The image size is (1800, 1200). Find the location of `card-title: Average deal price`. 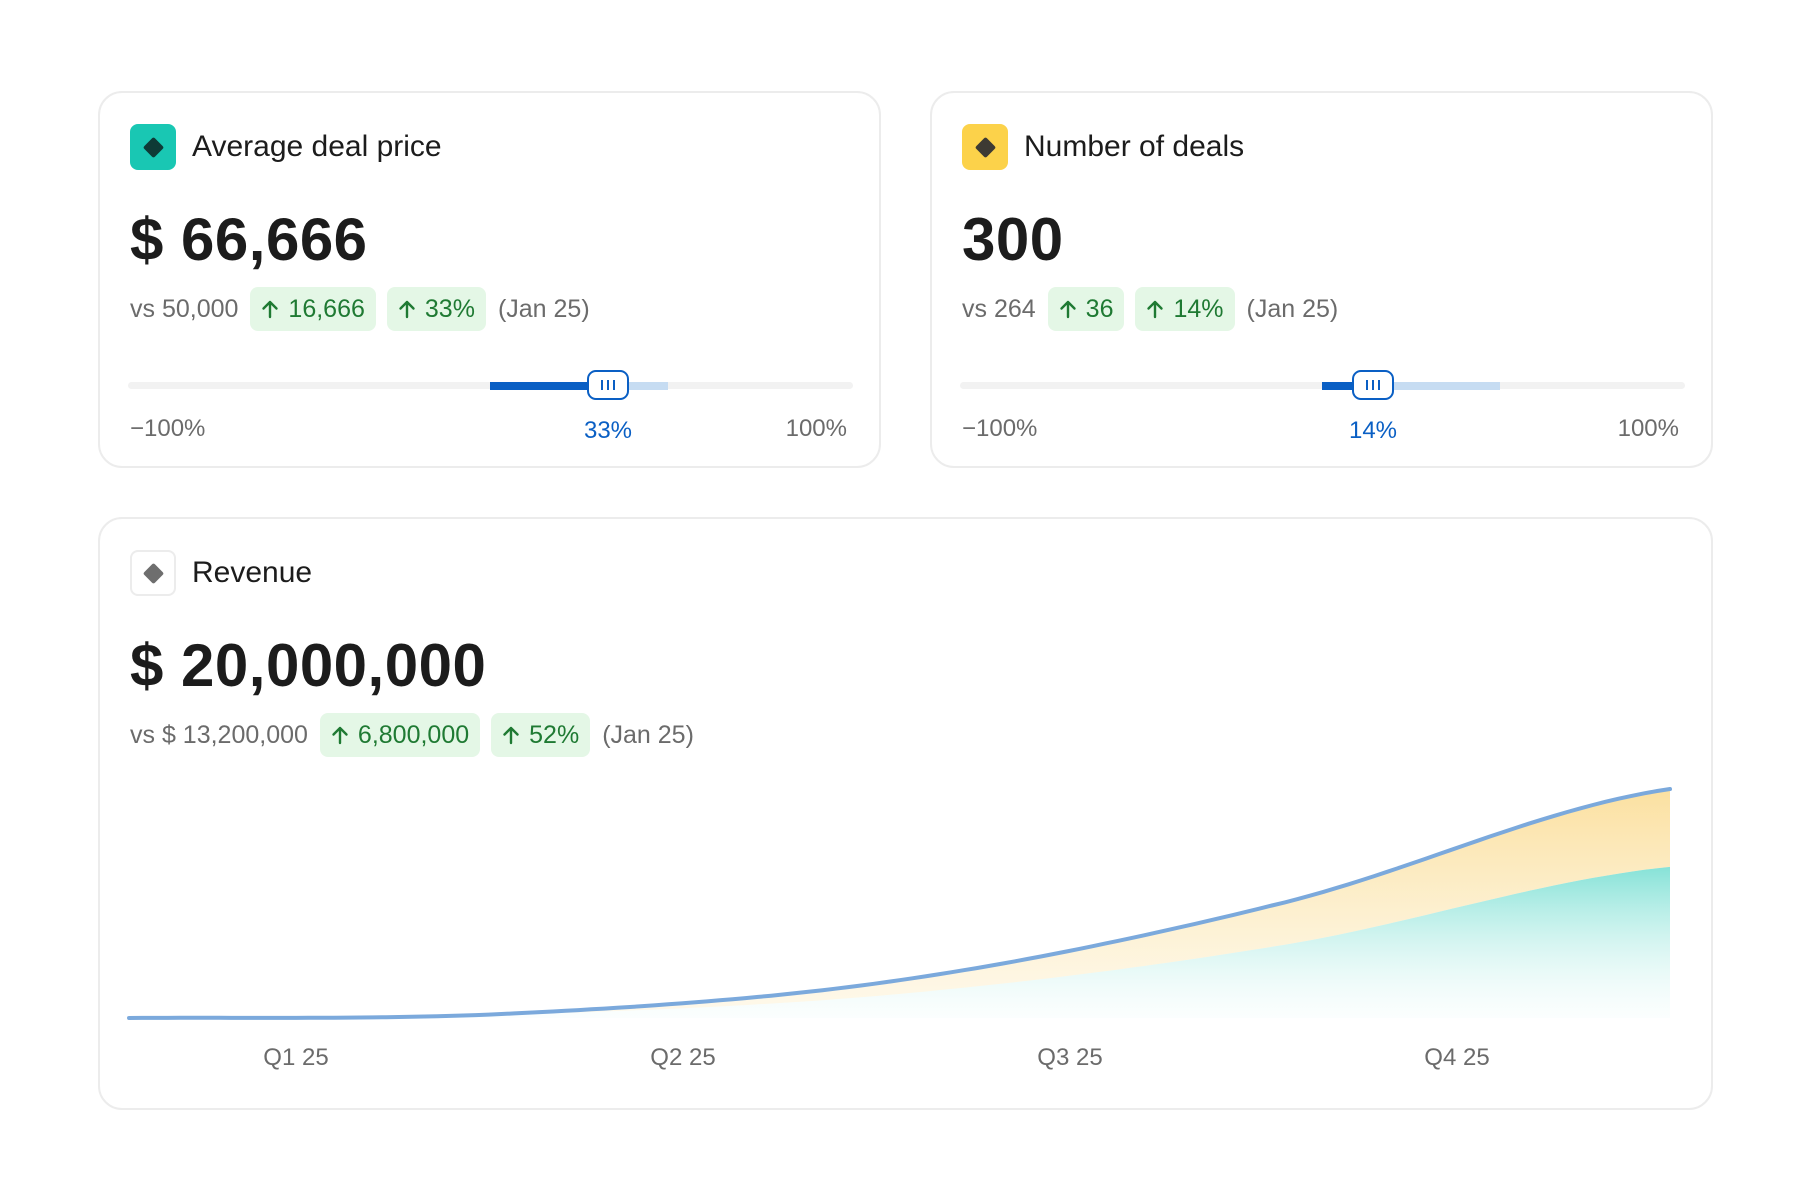

card-title: Average deal price is located at coordinates (317, 146).